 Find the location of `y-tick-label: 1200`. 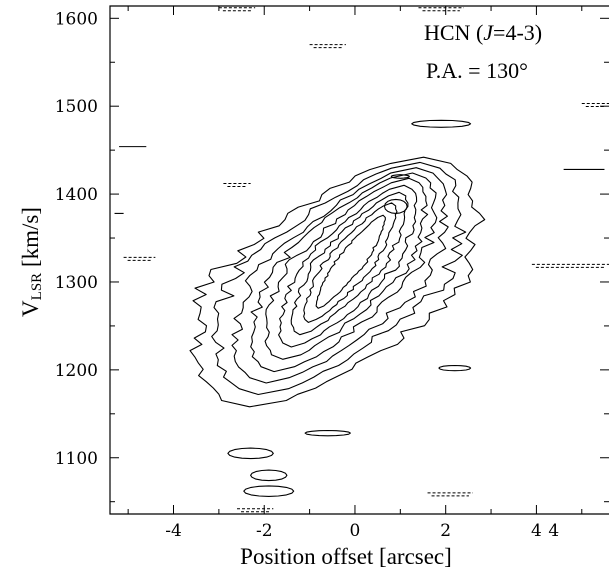

y-tick-label: 1200 is located at coordinates (76, 371).